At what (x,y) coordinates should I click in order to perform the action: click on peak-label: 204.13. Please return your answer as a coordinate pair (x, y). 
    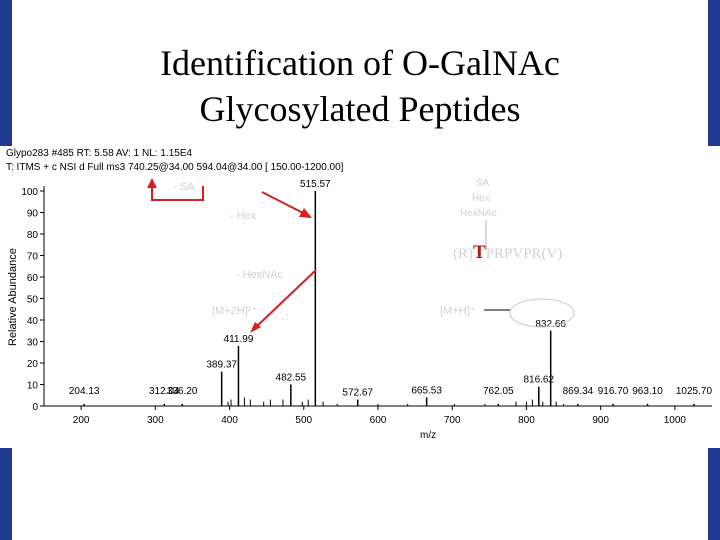
    Looking at the image, I should click on (84, 391).